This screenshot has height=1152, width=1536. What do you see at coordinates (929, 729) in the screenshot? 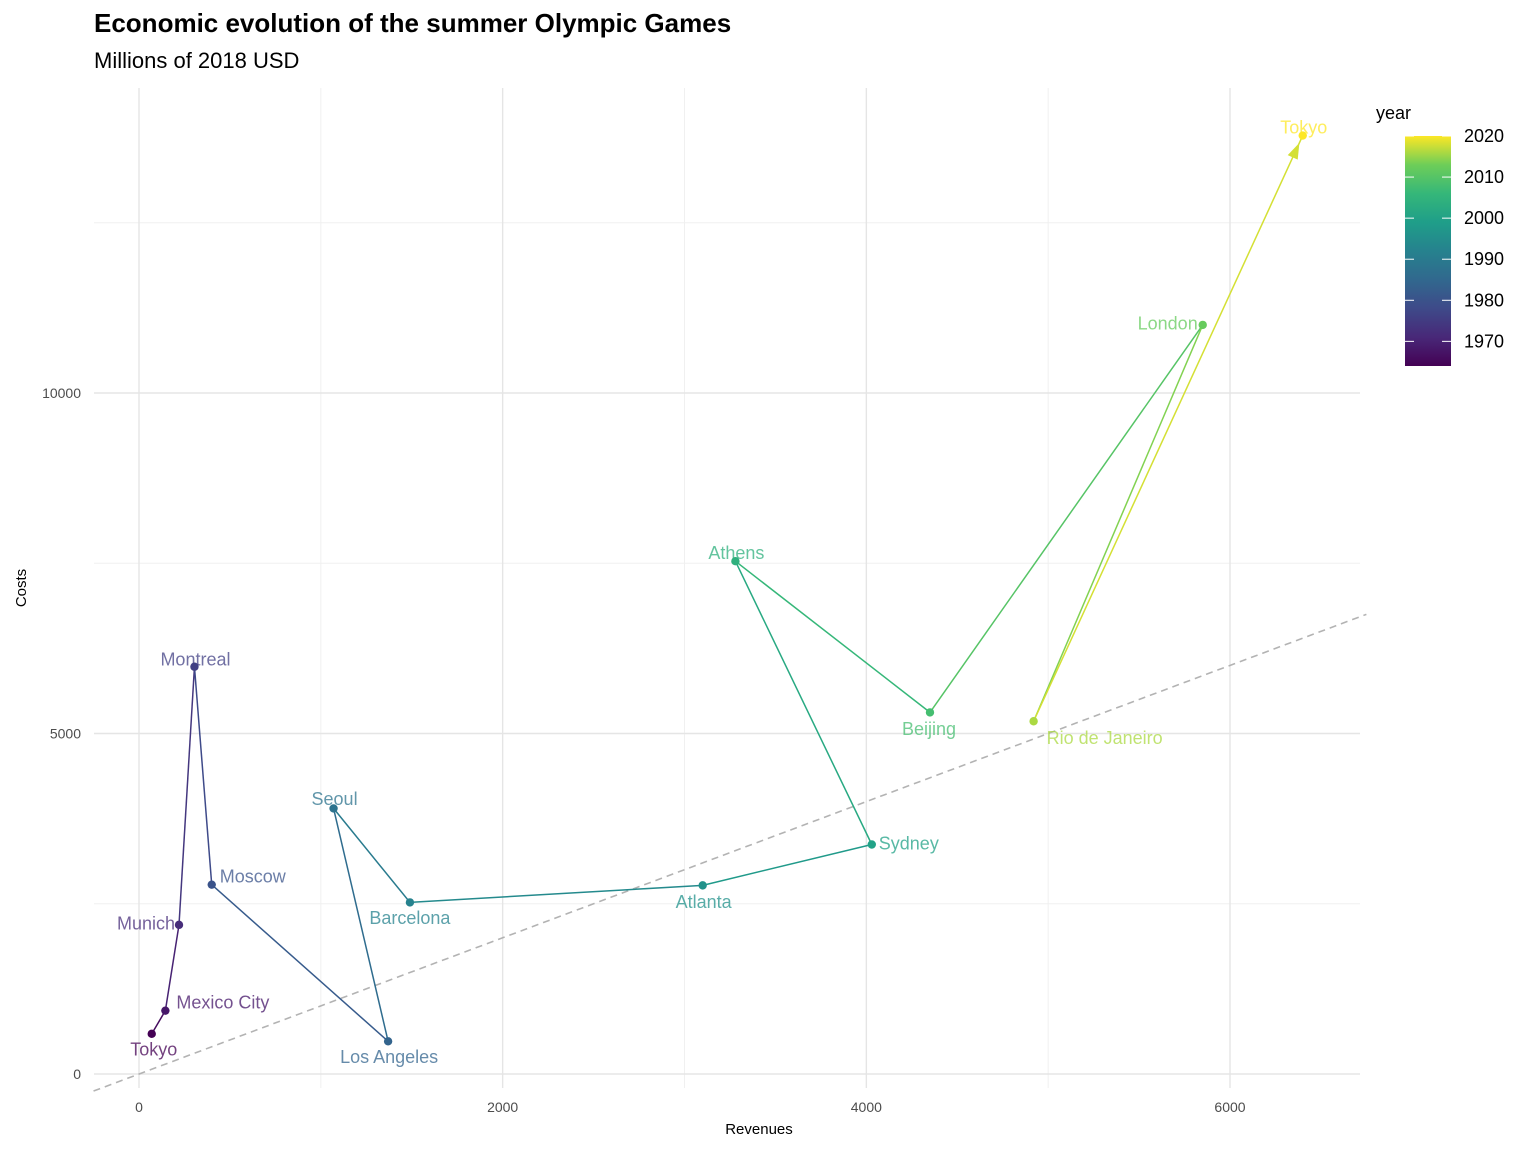
I see `city-label: Beijing` at bounding box center [929, 729].